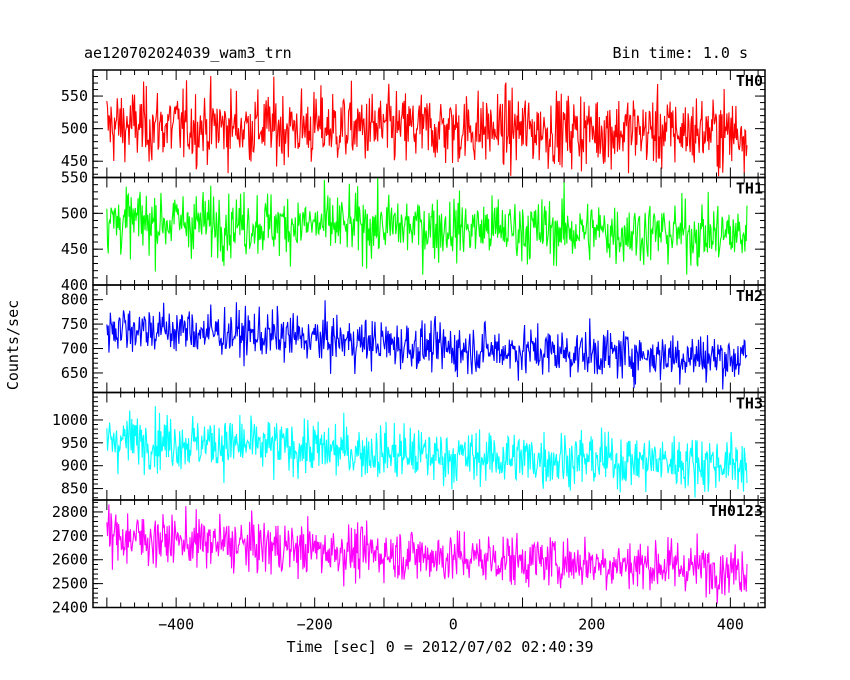 The height and width of the screenshot is (680, 850). What do you see at coordinates (188, 53) in the screenshot?
I see `chart-title: ae120702024039_wam3_trn` at bounding box center [188, 53].